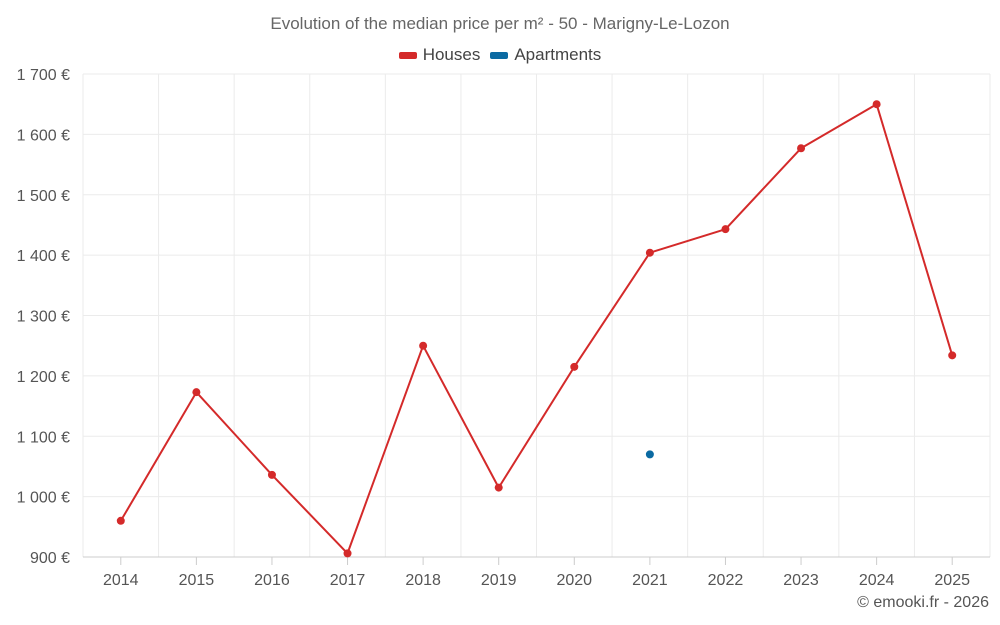 The height and width of the screenshot is (625, 1000). What do you see at coordinates (43, 498) in the screenshot?
I see `y-tick-label: 1 000 €` at bounding box center [43, 498].